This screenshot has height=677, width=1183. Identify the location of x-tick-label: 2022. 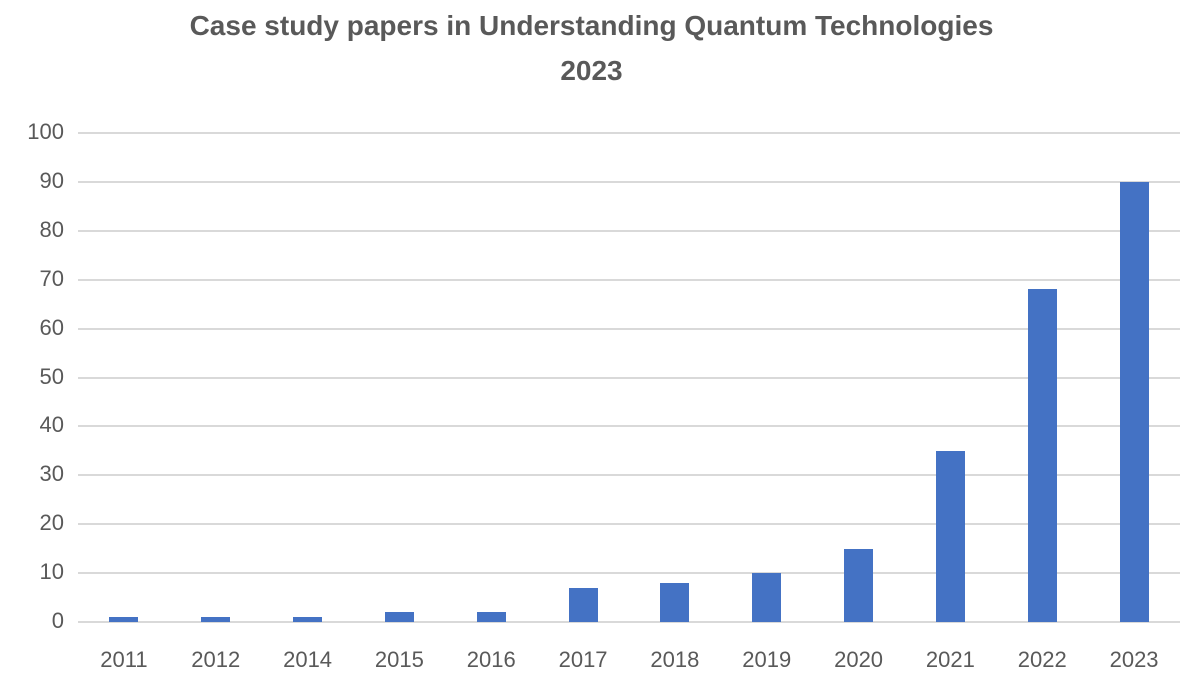
(1042, 659).